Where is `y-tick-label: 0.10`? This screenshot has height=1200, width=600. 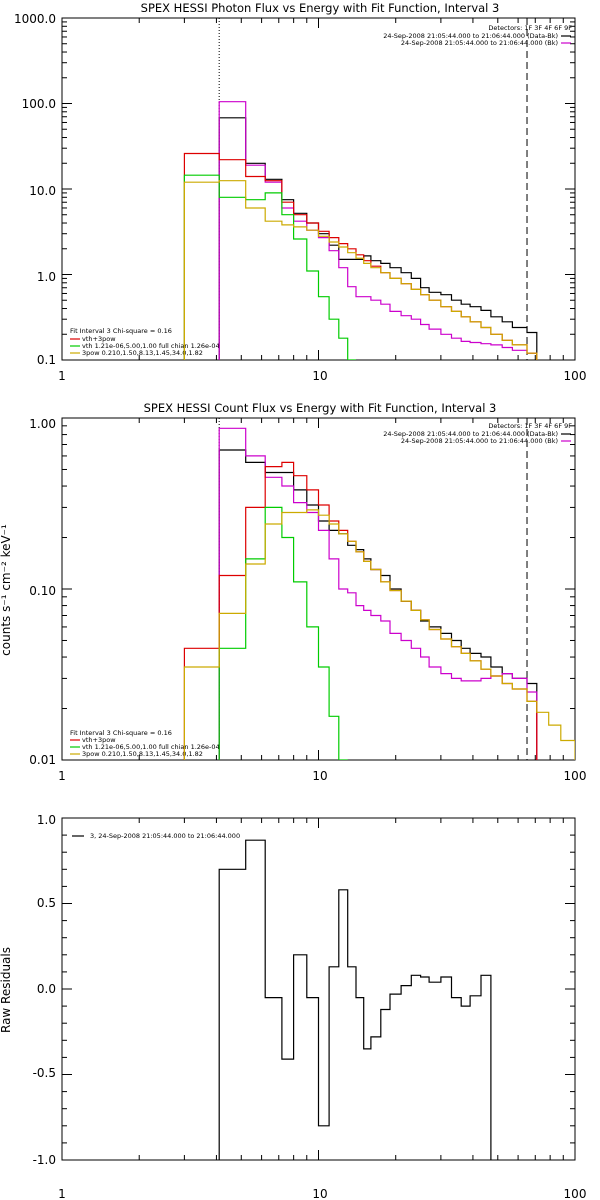 y-tick-label: 0.10 is located at coordinates (42, 591).